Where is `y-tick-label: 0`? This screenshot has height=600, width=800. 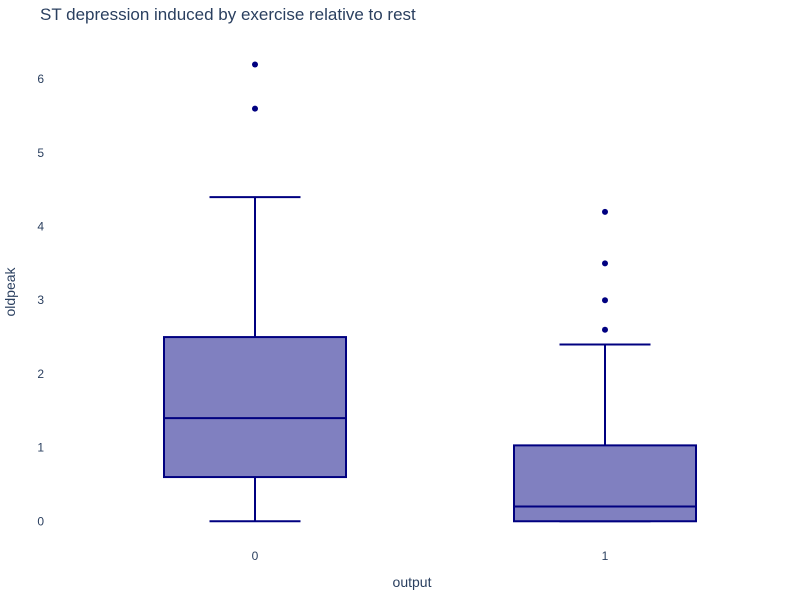
y-tick-label: 0 is located at coordinates (40, 521).